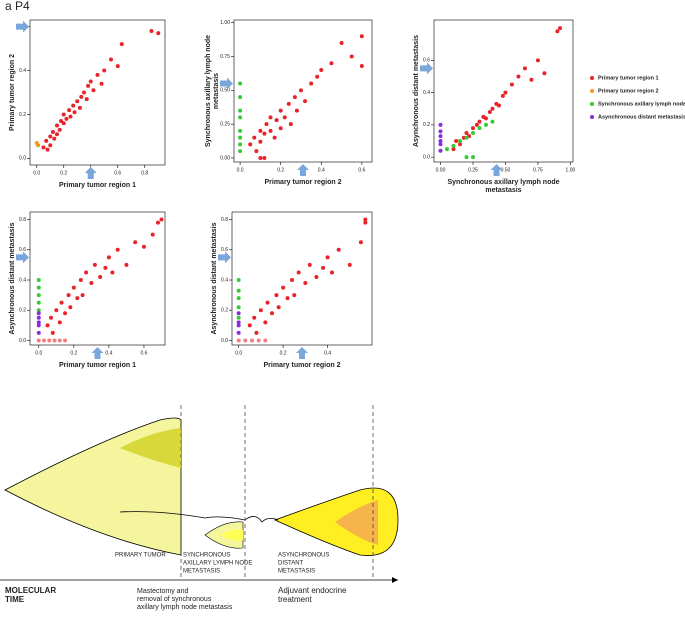 Image resolution: width=685 pixels, height=622 pixels. Describe the element at coordinates (162, 591) in the screenshot. I see `timeline-label: Mastectomy and` at that location.